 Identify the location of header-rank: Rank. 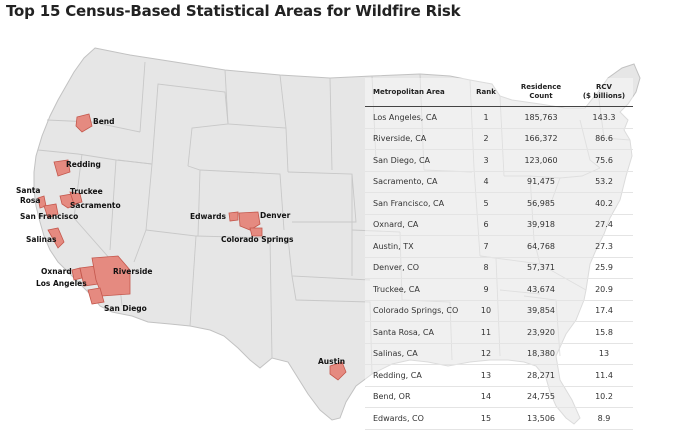
(486, 92).